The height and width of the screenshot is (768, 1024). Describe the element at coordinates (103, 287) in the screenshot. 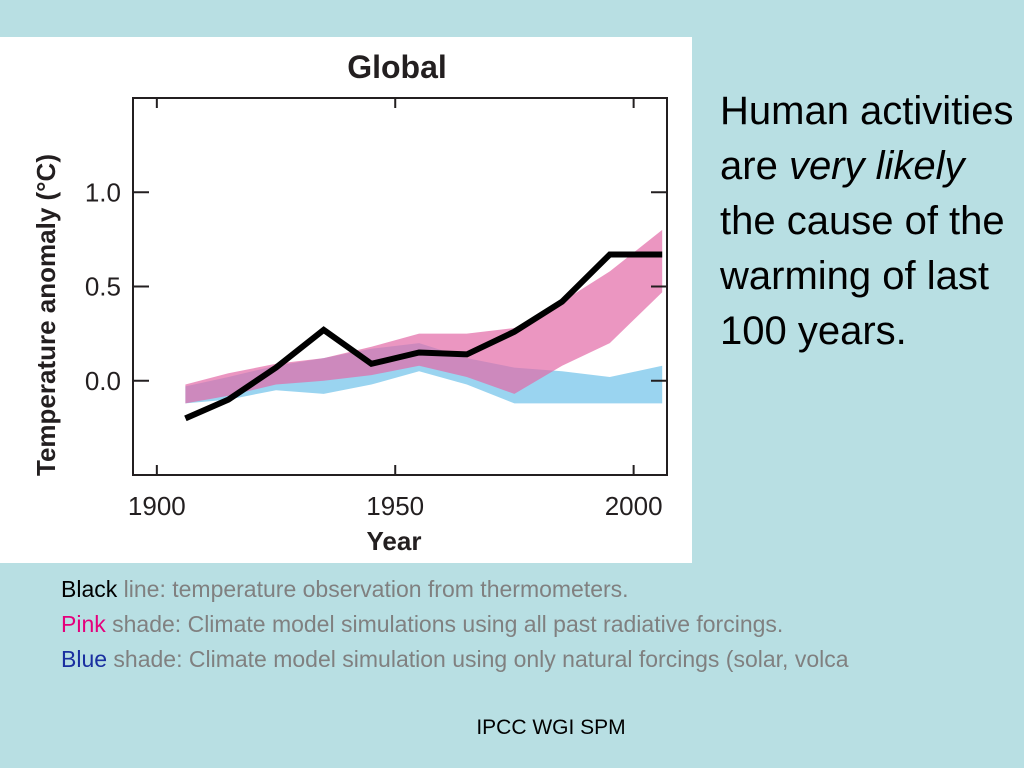

I see `y-tick-label: 0.5` at that location.